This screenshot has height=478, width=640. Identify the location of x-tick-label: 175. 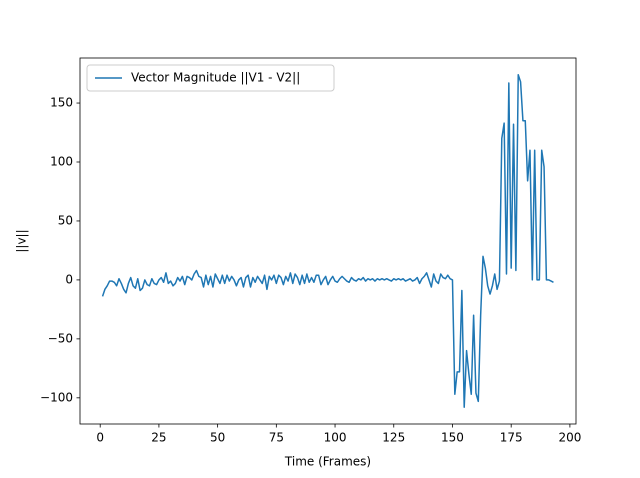
(511, 438).